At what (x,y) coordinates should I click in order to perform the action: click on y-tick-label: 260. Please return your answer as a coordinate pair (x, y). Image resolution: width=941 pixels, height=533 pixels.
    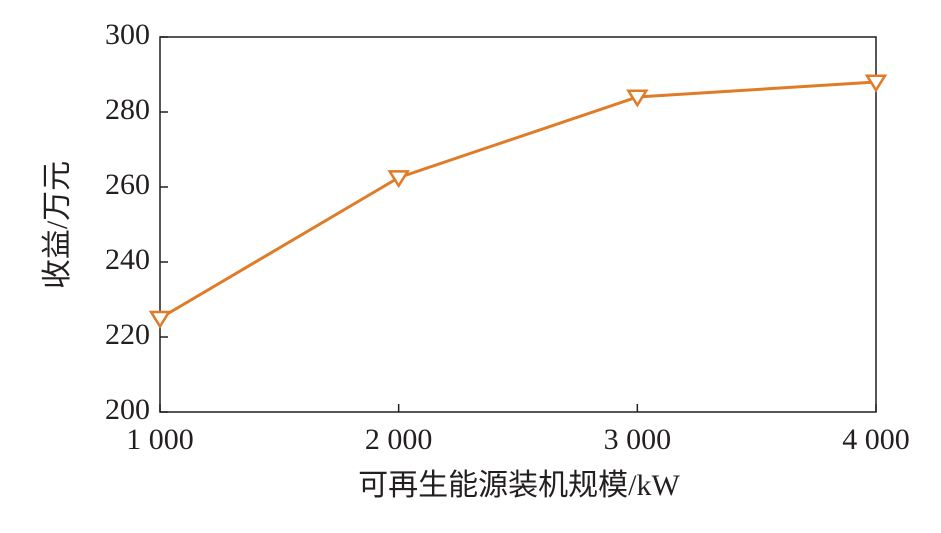
    Looking at the image, I should click on (127, 184).